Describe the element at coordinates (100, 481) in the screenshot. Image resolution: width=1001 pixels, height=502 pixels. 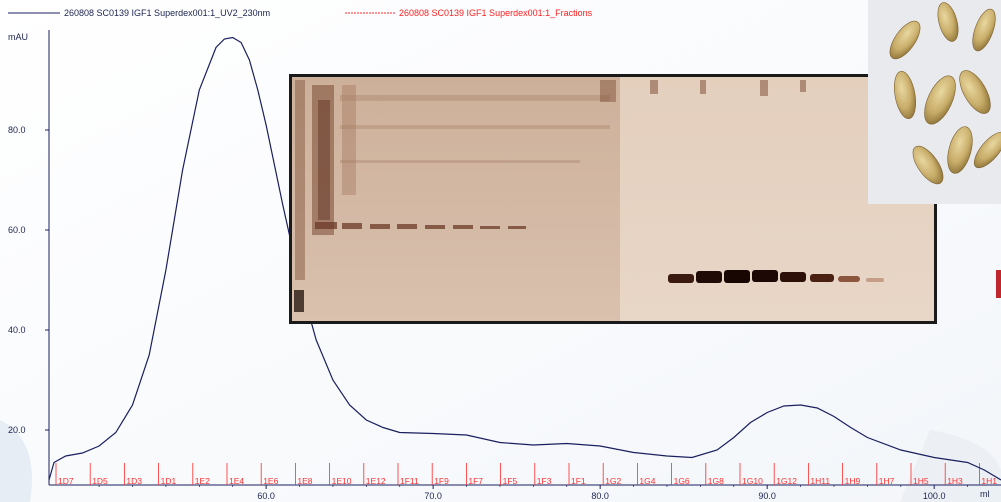
I see `fraction-label: 1D5` at that location.